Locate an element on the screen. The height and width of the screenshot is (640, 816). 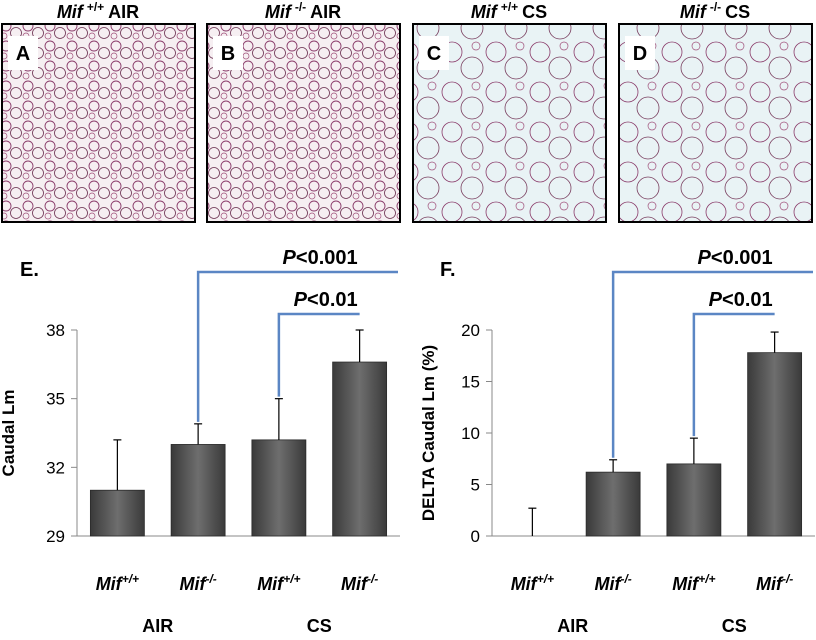
panel-title: Mif +/+ AIR is located at coordinates (98, 11).